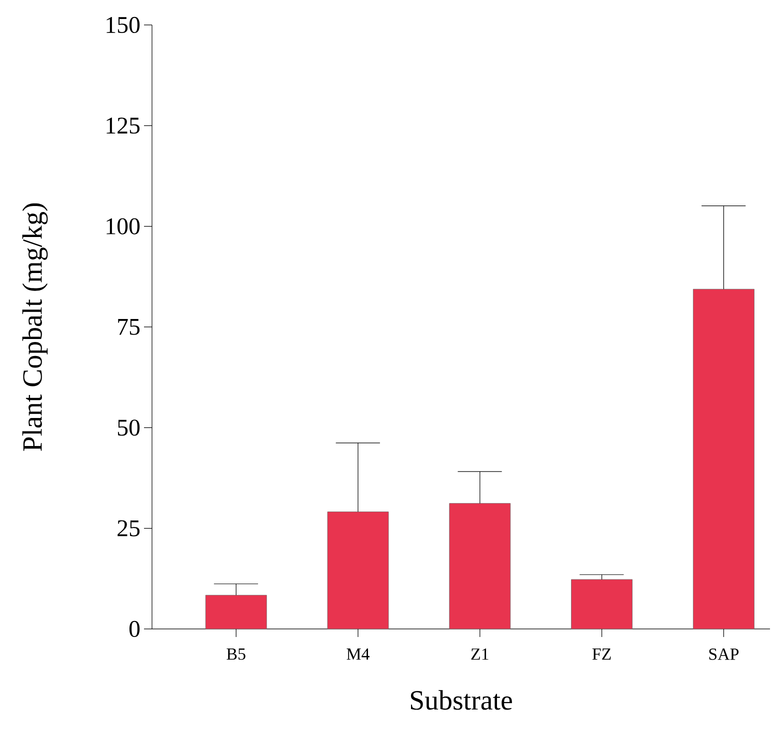 The width and height of the screenshot is (774, 739). What do you see at coordinates (479, 654) in the screenshot?
I see `x-tick-label: Z1` at bounding box center [479, 654].